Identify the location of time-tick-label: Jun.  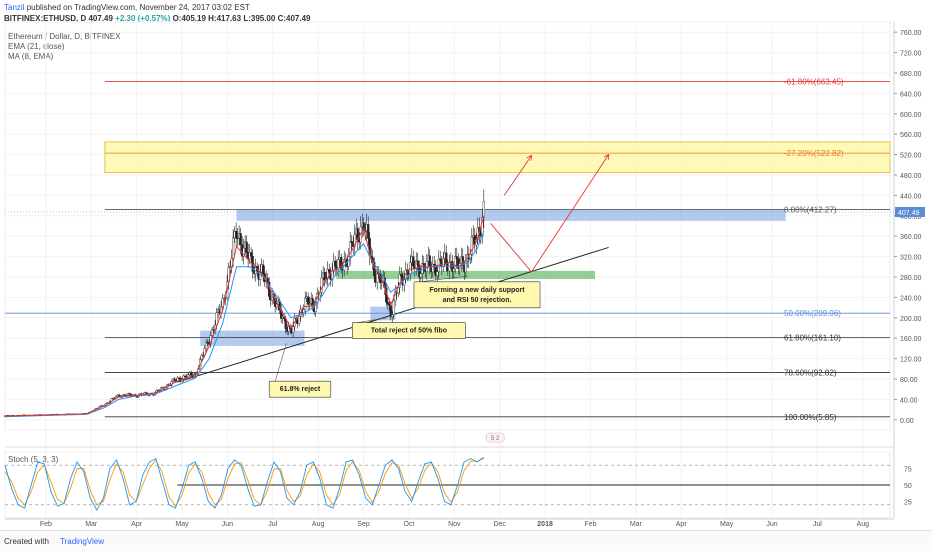
(227, 524).